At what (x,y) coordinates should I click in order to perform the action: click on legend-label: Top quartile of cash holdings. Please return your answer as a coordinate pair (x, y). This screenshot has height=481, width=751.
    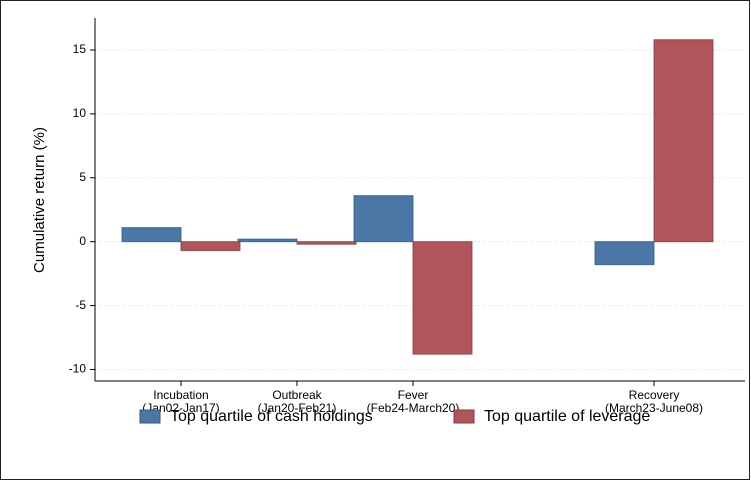
    Looking at the image, I should click on (271, 416).